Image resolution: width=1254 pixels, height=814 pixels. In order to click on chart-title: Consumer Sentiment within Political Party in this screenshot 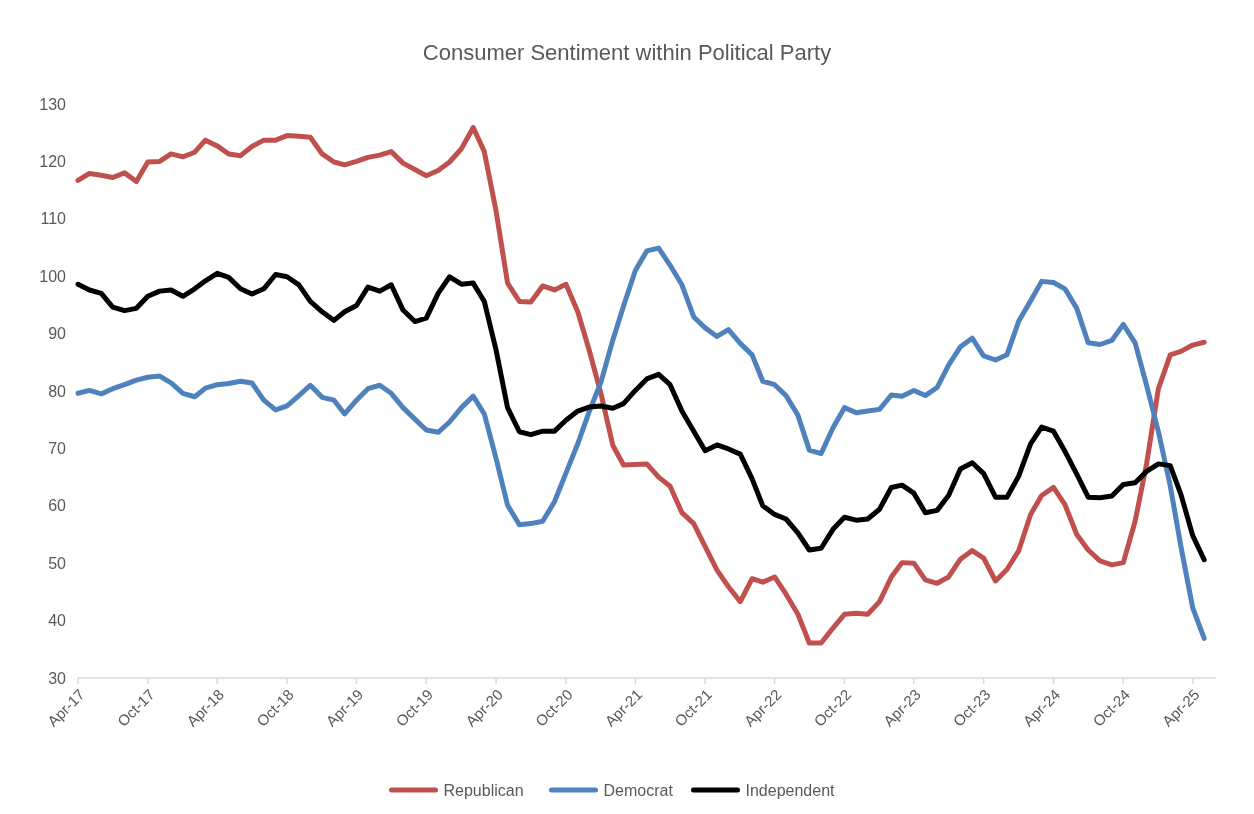, I will do `click(627, 52)`.